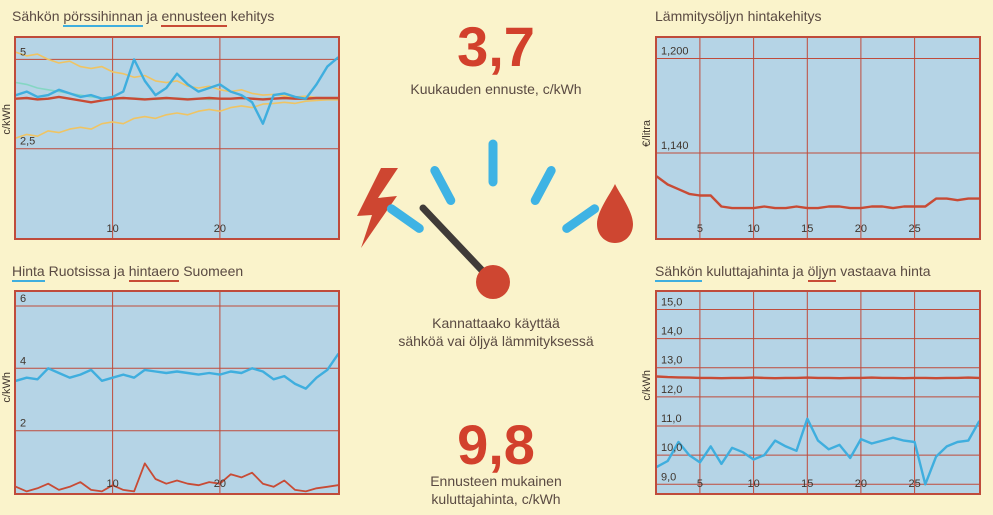  Describe the element at coordinates (23, 299) in the screenshot. I see `y-tick-label: 6` at that location.